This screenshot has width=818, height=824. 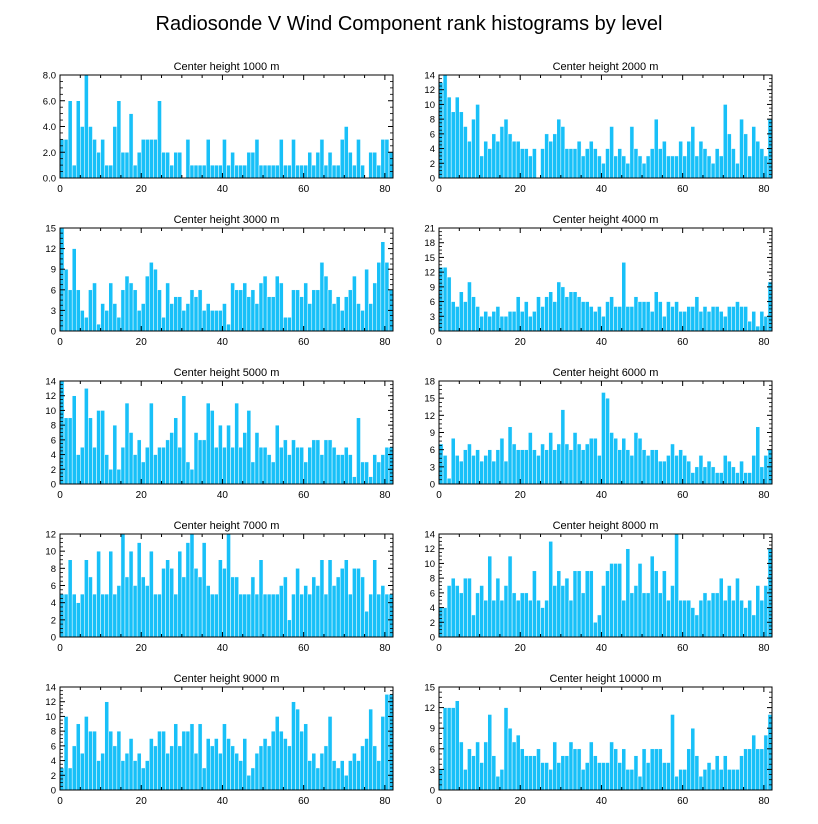 I want to click on y-tick-label: 2.0, so click(x=49, y=153).